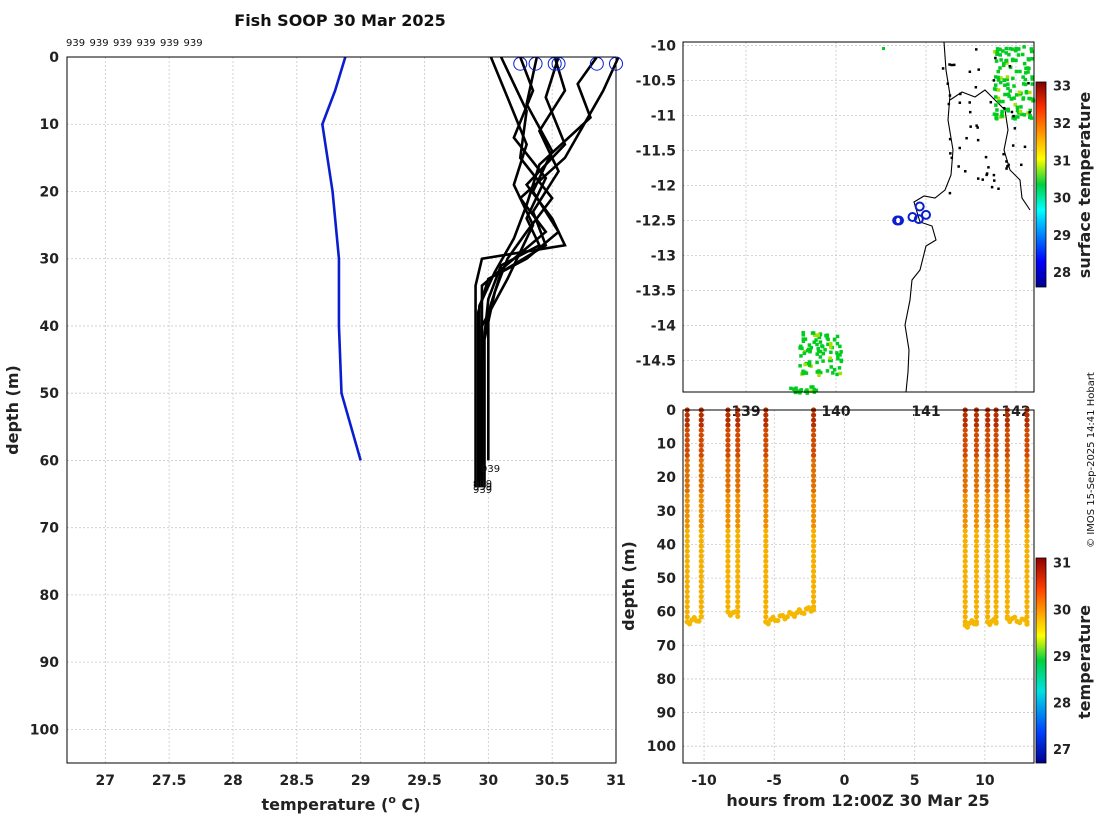 The image size is (1100, 820). What do you see at coordinates (664, 327) in the screenshot?
I see `map-lat-tick-label: -14` at bounding box center [664, 327].